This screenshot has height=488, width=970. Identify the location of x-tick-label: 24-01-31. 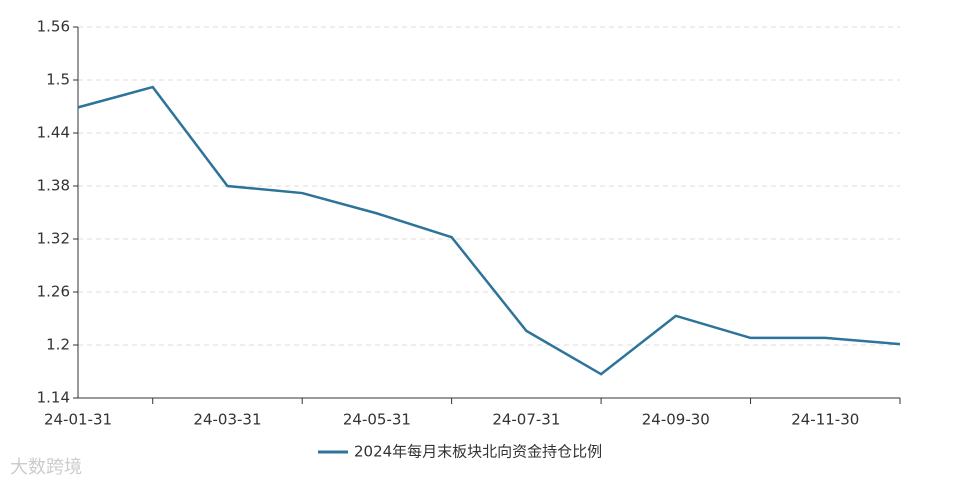
(78, 420).